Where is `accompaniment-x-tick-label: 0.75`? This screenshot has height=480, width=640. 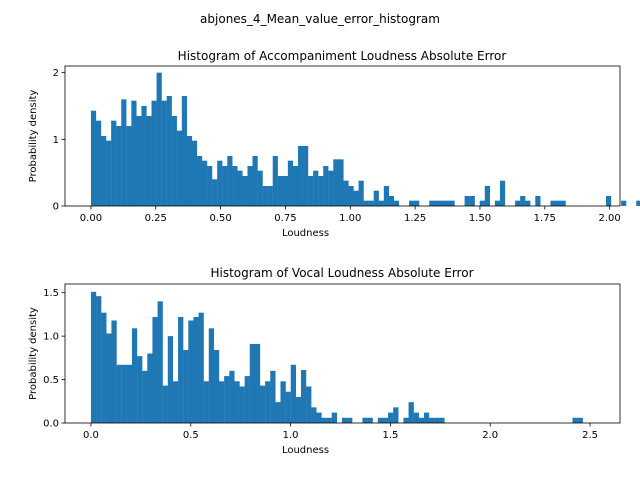 accompaniment-x-tick-label: 0.75 is located at coordinates (285, 218).